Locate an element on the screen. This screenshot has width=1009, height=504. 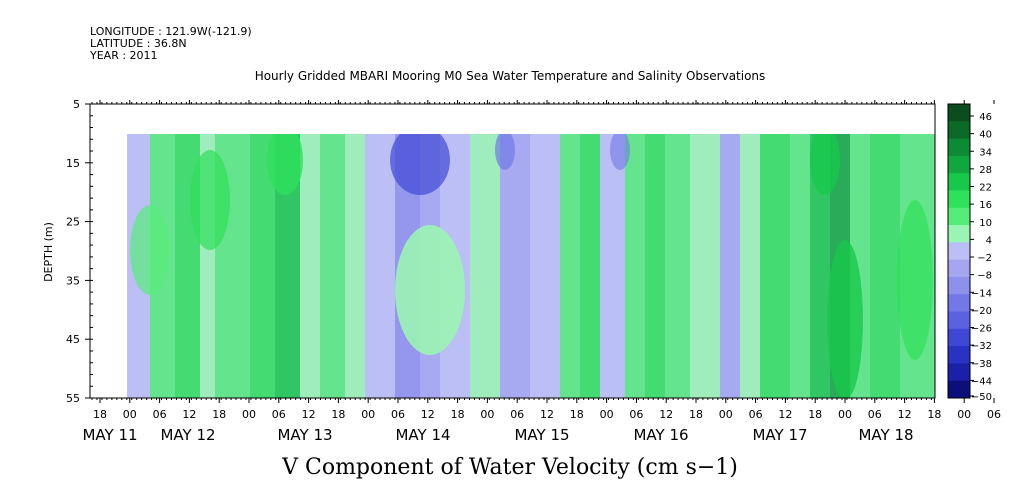
colorbar-label: −44 is located at coordinates (981, 381).